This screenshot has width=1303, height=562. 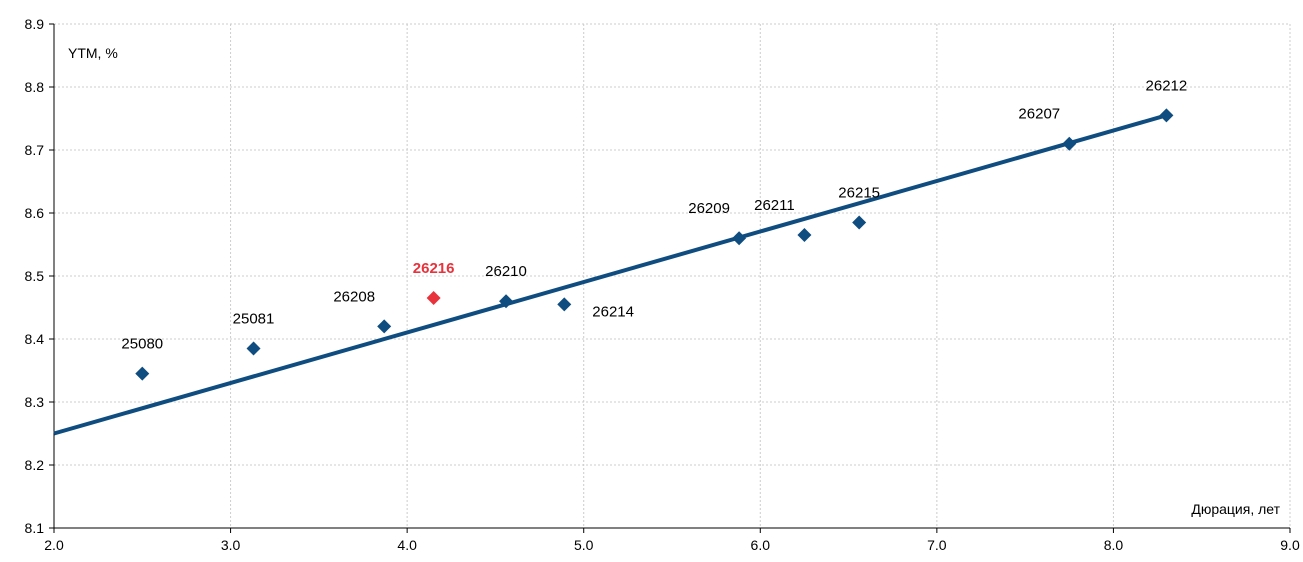 I want to click on data-point-label: 26211, so click(x=774, y=205).